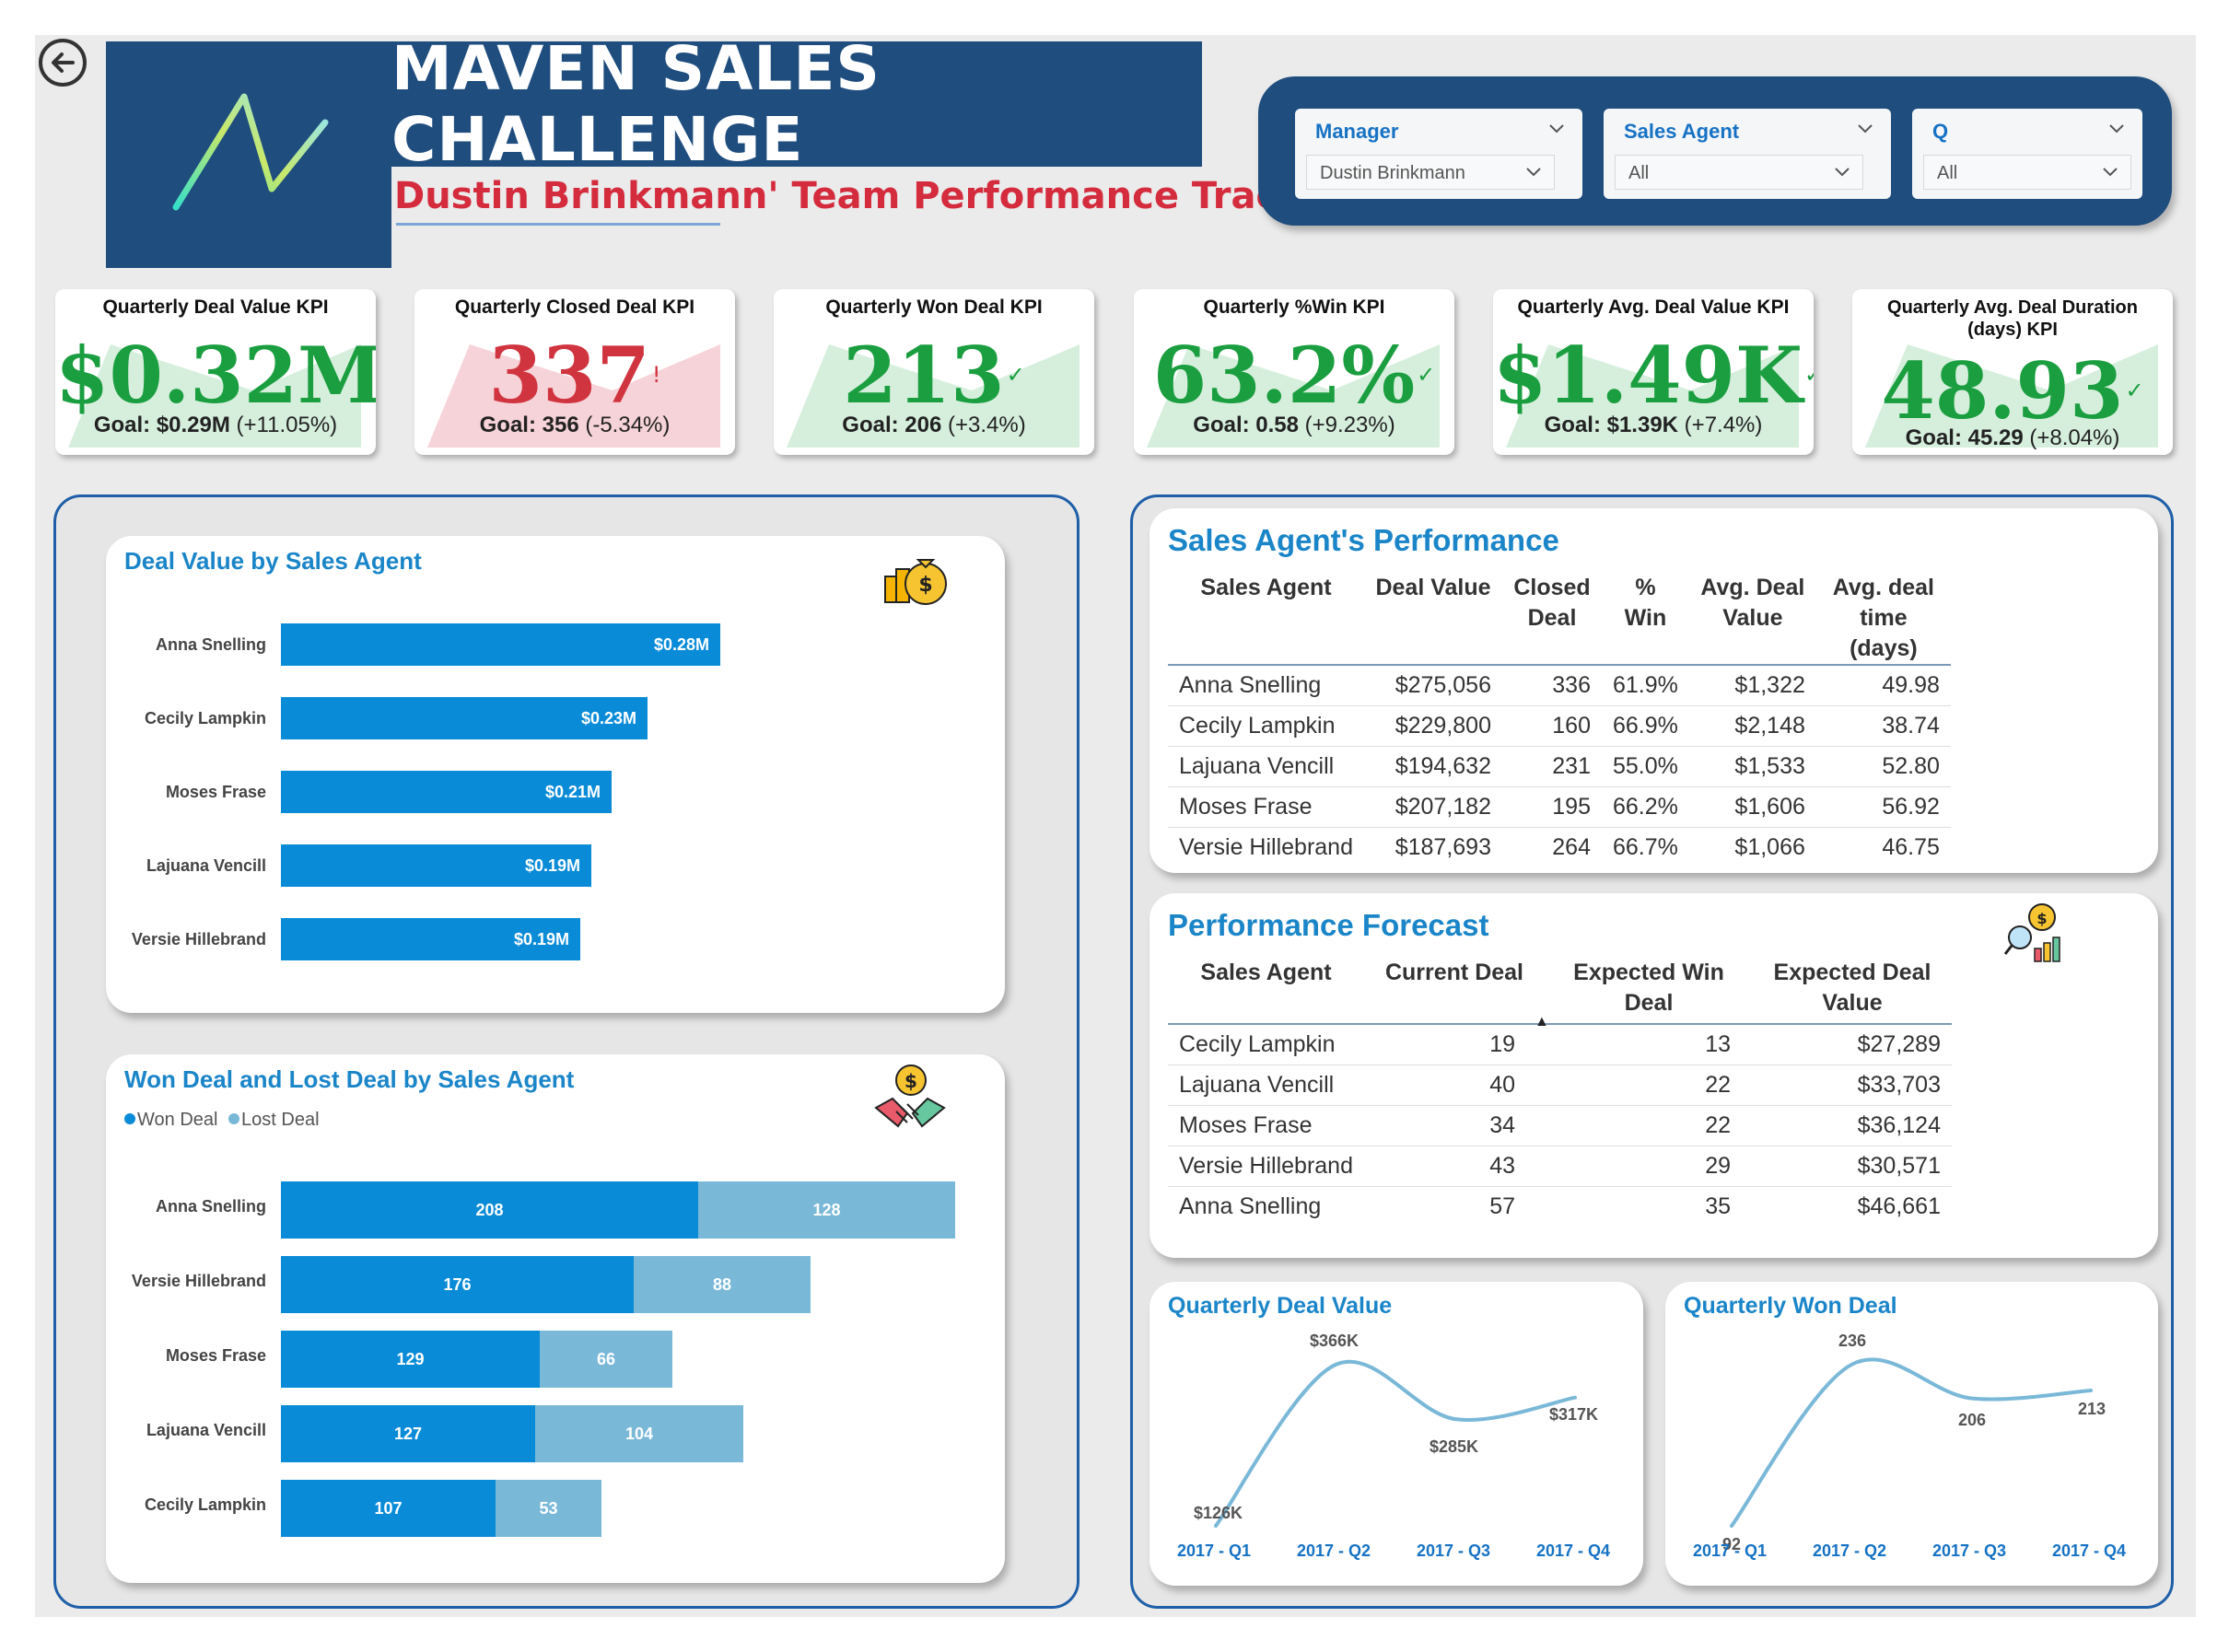 Image resolution: width=2229 pixels, height=1652 pixels. I want to click on deal-value-bar: $0.28M, so click(501, 644).